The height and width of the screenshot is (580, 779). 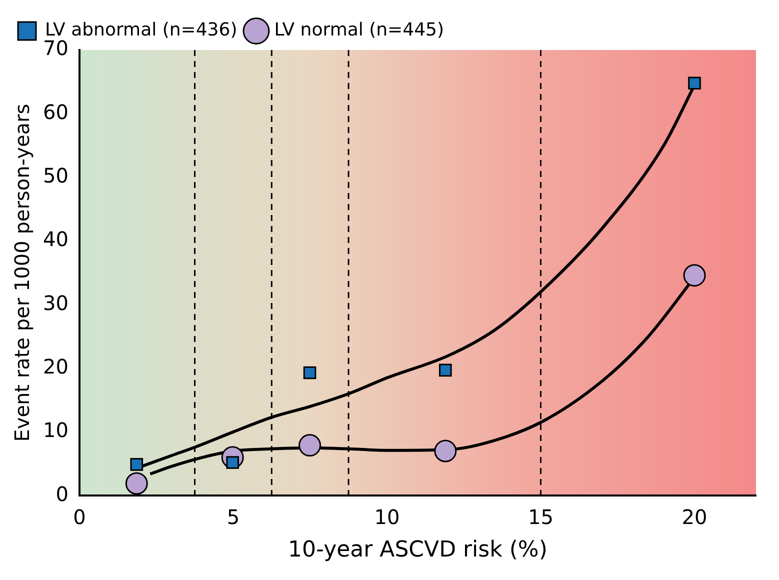 I want to click on y-tick-label: 30, so click(x=55, y=302).